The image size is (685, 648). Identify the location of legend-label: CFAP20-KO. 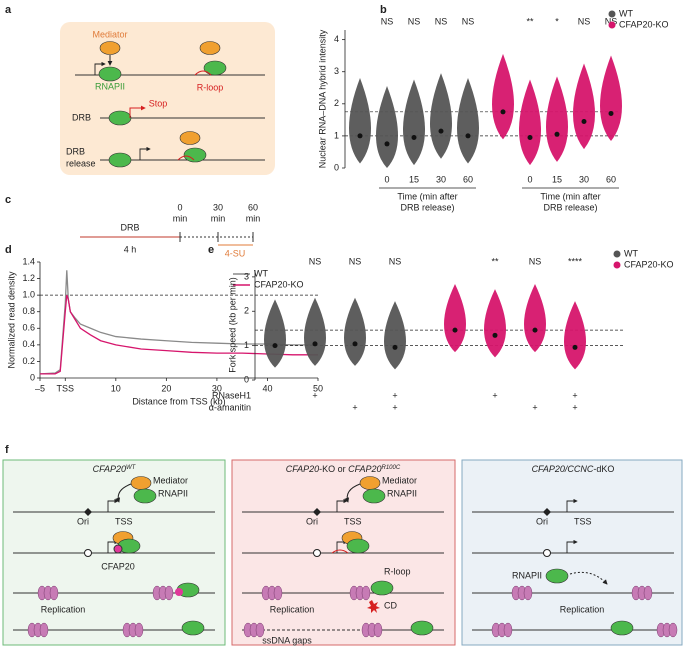
(279, 284).